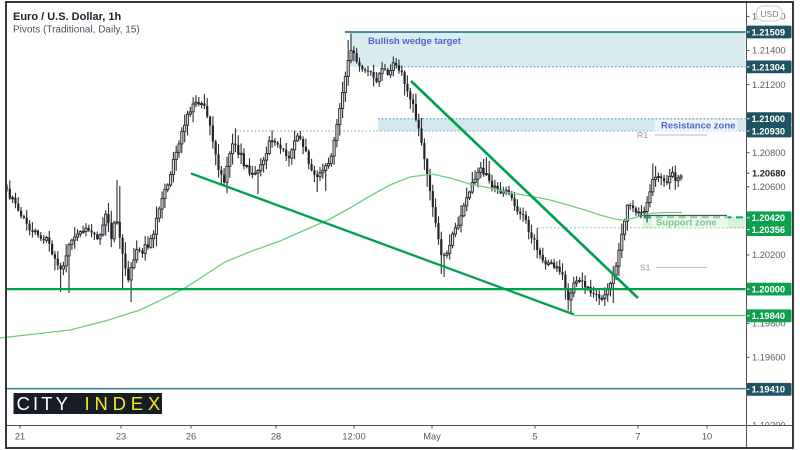 The width and height of the screenshot is (800, 450). Describe the element at coordinates (67, 17) in the screenshot. I see `svg-text: Euro / U.S. Dollar, 1h` at that location.